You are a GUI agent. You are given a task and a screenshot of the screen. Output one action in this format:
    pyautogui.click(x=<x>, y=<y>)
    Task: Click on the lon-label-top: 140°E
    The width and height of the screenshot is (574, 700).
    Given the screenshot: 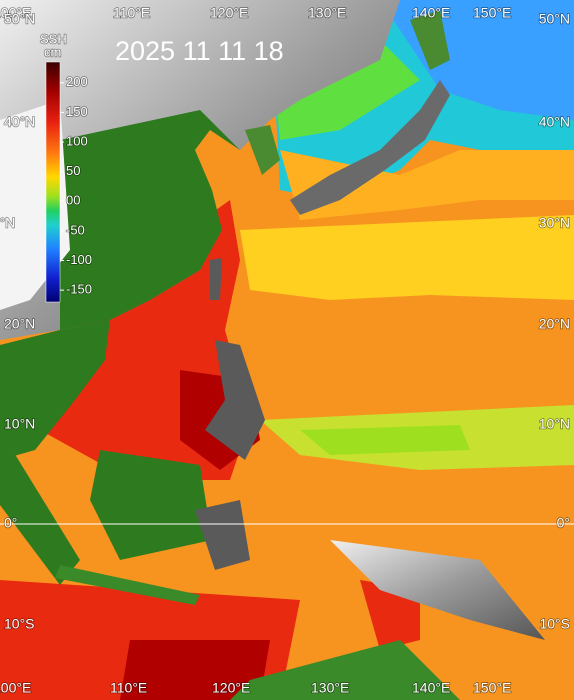 What is the action you would take?
    pyautogui.click(x=431, y=13)
    